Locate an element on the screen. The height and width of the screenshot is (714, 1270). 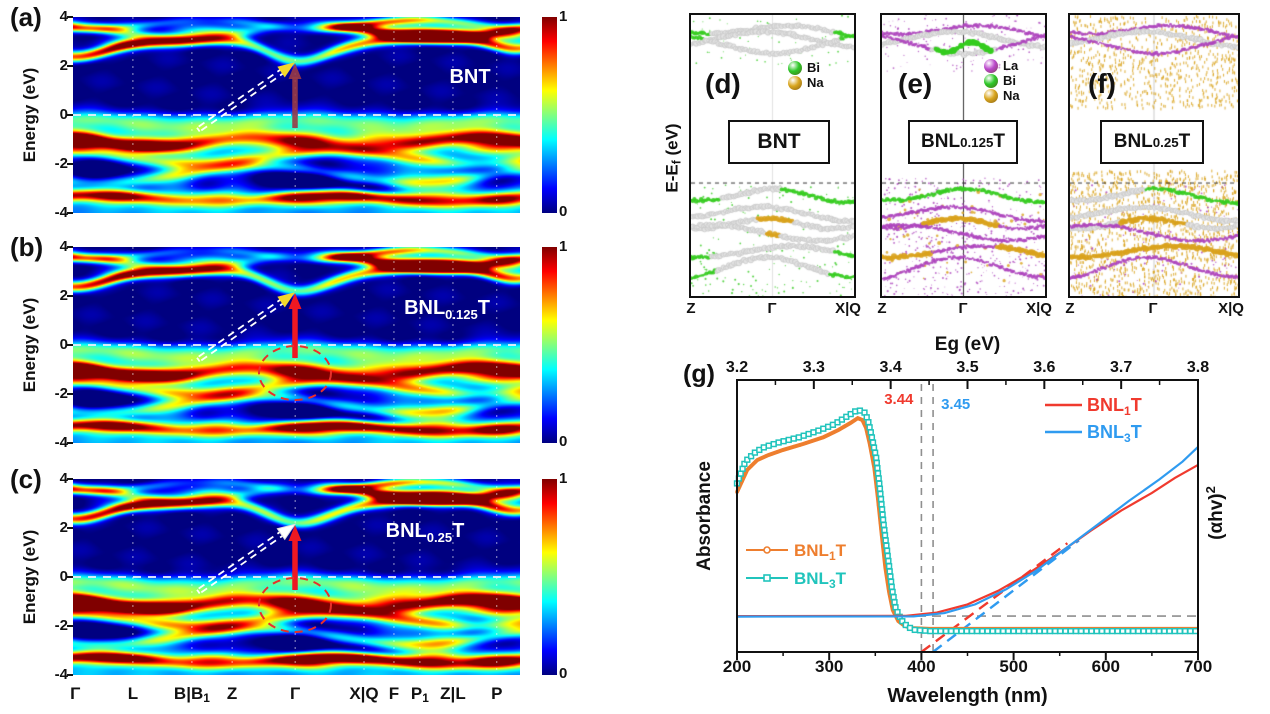
kpath-tick-label: P is located at coordinates (497, 693).